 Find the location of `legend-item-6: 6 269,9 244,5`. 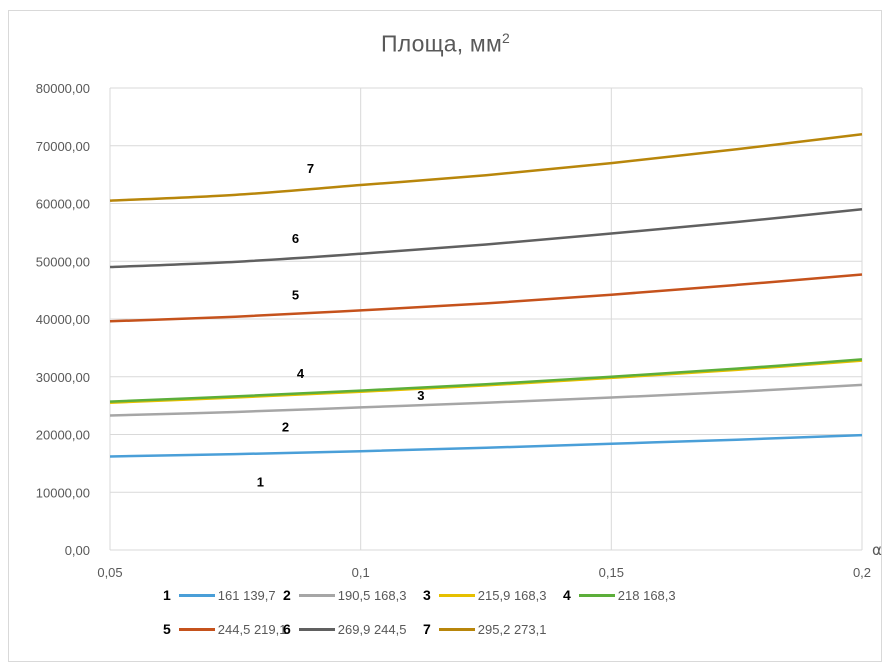

legend-item-6: 6 269,9 244,5 is located at coordinates (344, 629).